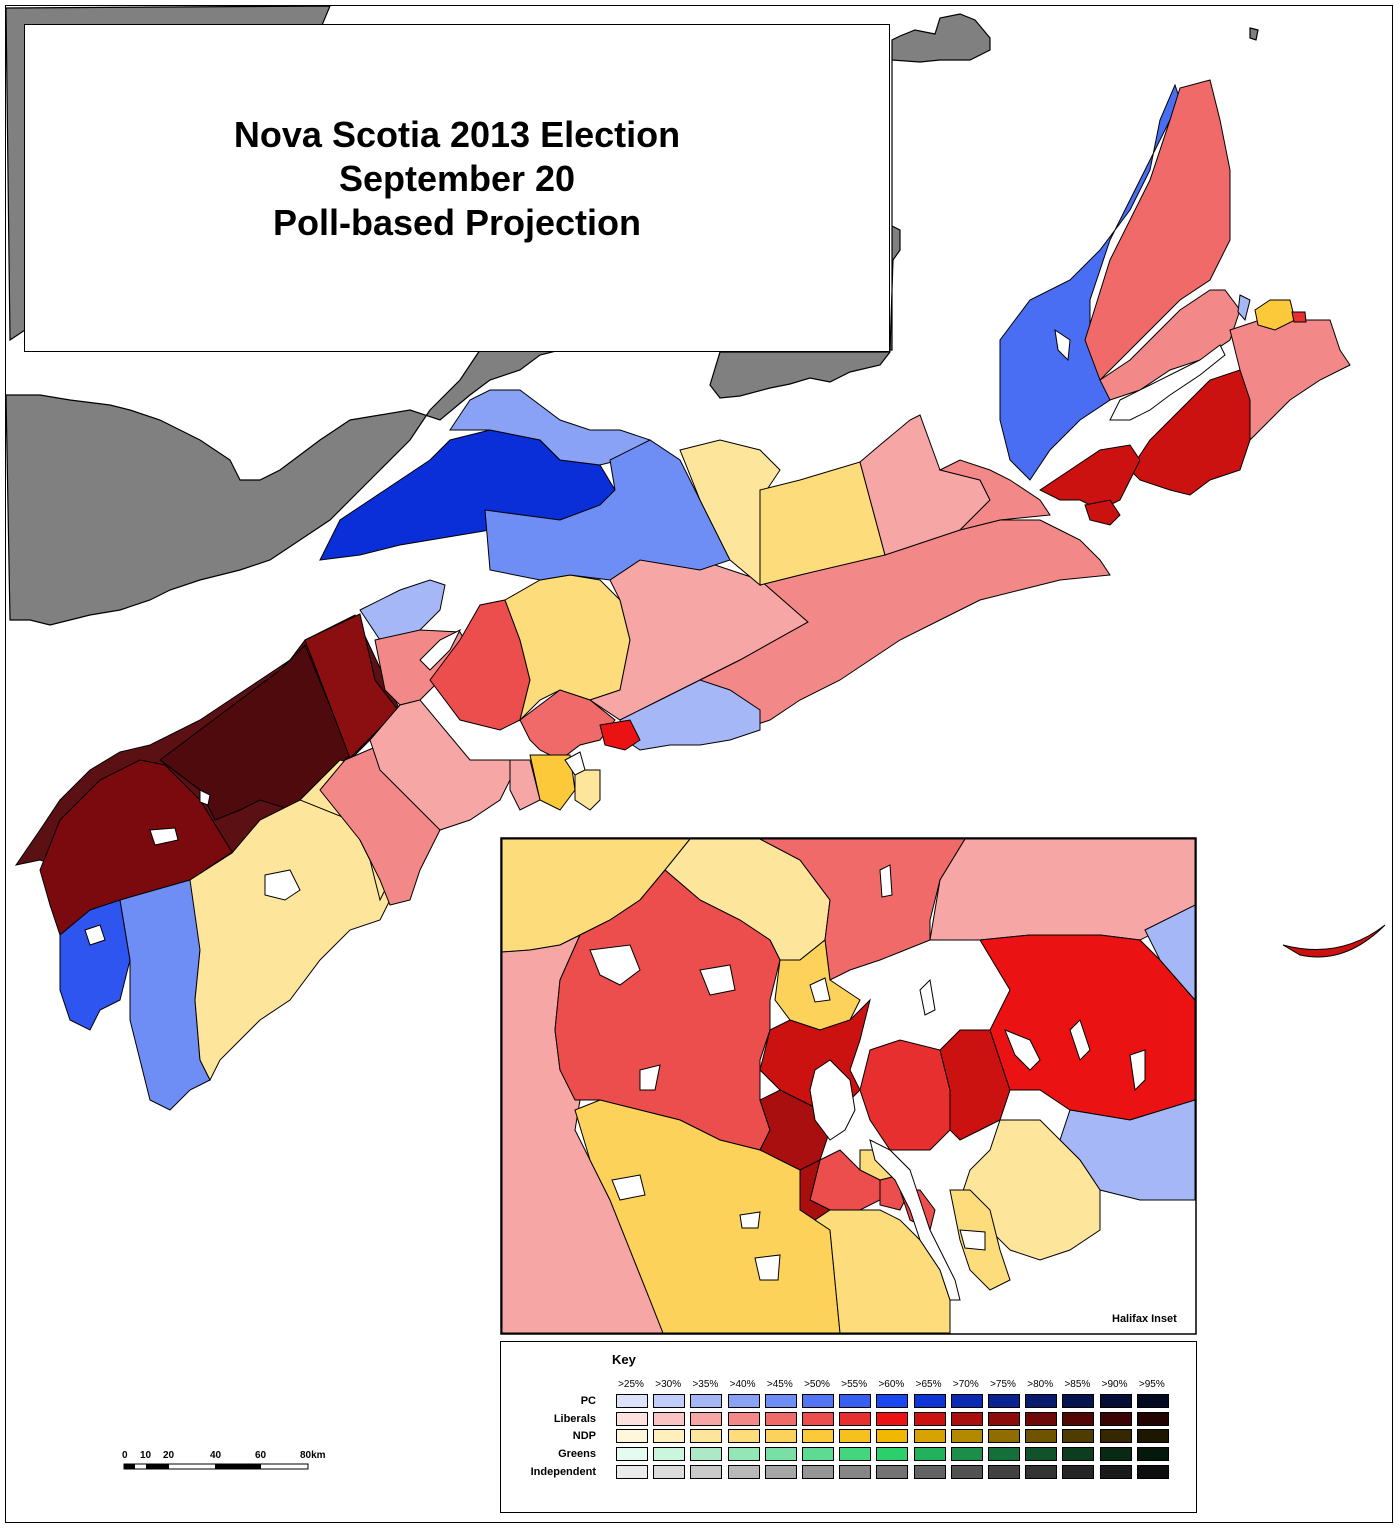 The height and width of the screenshot is (1530, 1400). I want to click on key-row-ndp: NDP, so click(846, 1436).